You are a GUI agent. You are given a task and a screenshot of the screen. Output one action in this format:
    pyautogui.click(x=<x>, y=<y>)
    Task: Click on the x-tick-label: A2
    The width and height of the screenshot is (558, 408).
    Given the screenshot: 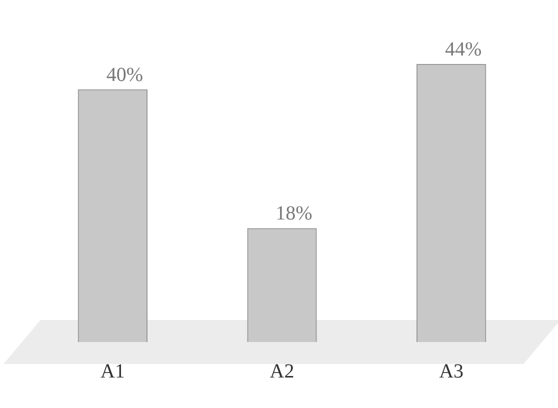 What is the action you would take?
    pyautogui.click(x=282, y=371)
    